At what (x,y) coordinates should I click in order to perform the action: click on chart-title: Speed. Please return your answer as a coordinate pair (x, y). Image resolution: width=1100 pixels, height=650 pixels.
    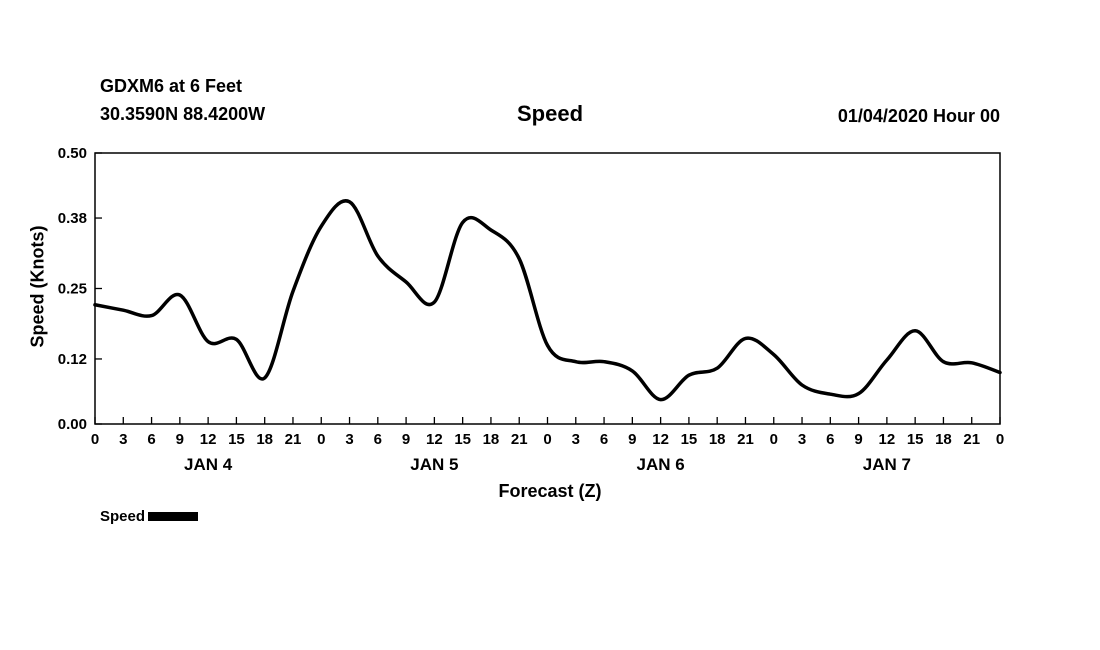
    Looking at the image, I should click on (550, 113).